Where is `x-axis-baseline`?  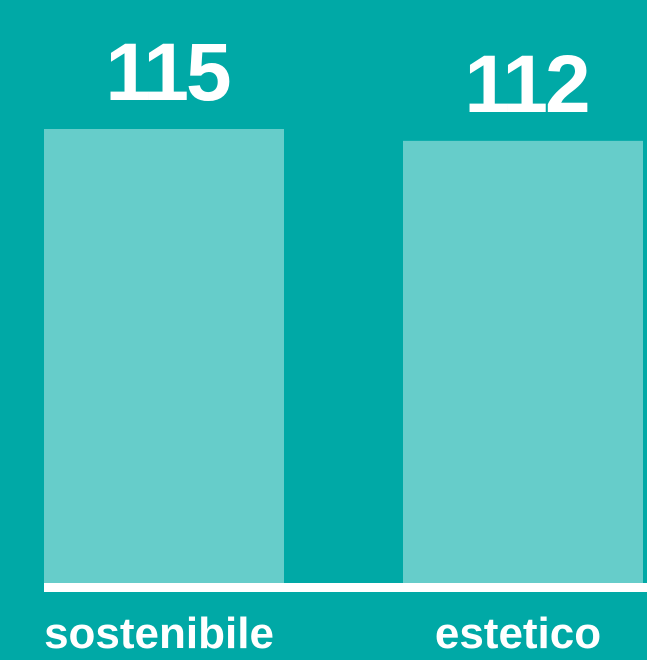
x-axis-baseline is located at coordinates (345, 587).